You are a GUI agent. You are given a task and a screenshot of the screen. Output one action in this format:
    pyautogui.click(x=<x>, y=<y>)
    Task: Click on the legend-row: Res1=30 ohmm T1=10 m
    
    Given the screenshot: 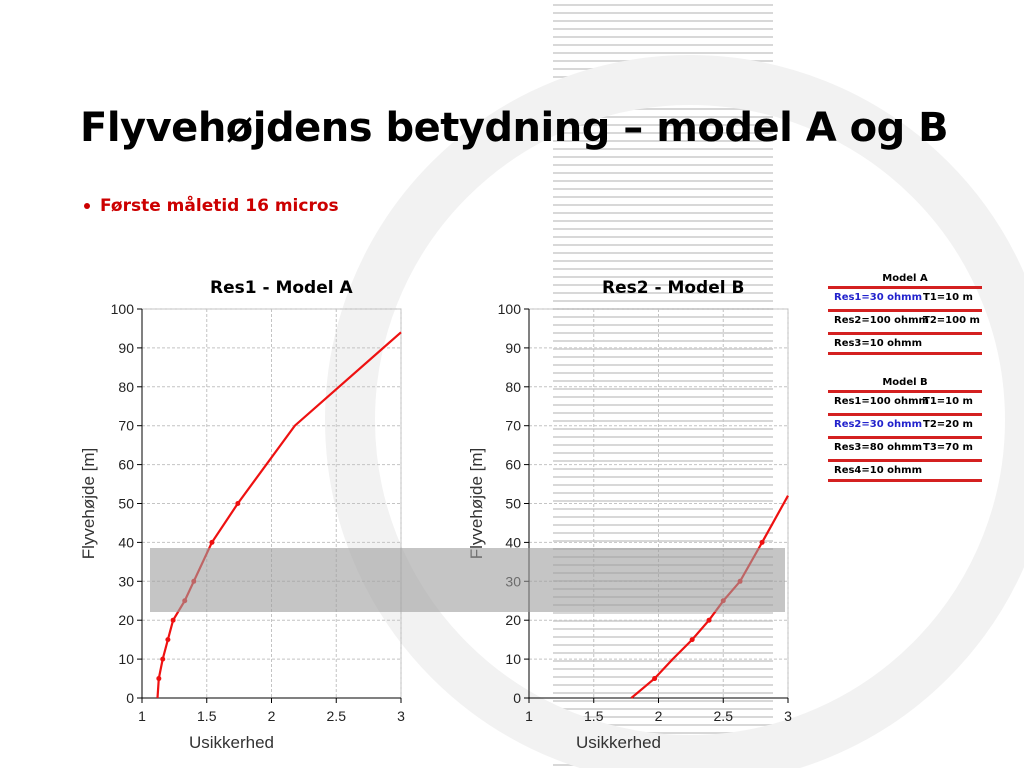 What is the action you would take?
    pyautogui.click(x=905, y=297)
    